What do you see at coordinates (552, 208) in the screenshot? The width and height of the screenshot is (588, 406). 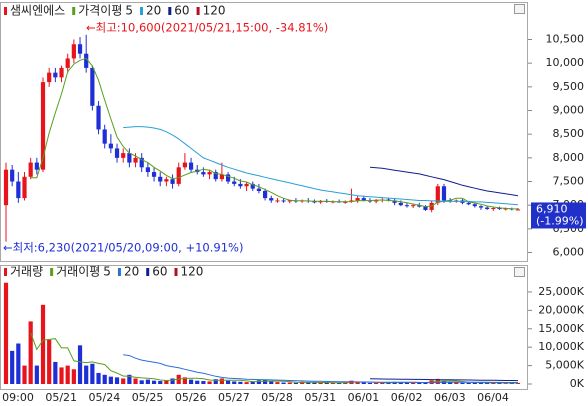 I see `price-tag-value: 6,910` at bounding box center [552, 208].